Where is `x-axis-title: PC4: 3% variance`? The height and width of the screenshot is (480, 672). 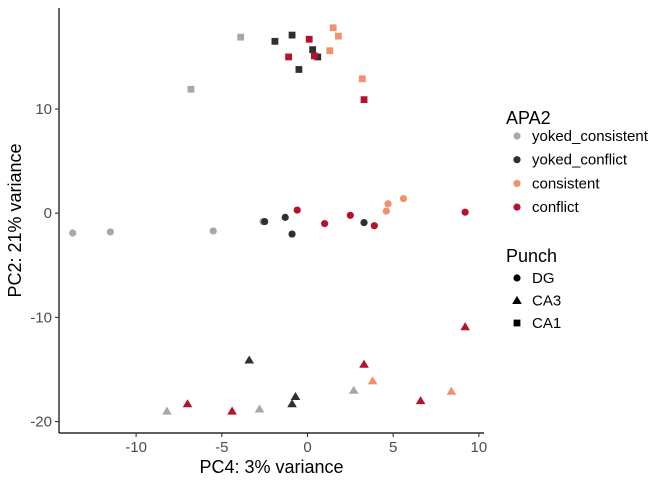
x-axis-title: PC4: 3% variance is located at coordinates (271, 467).